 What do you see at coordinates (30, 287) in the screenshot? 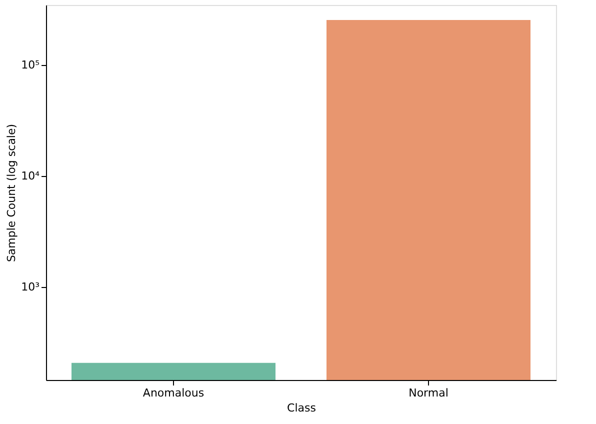
I see `y-tick-label: 10³` at bounding box center [30, 287].